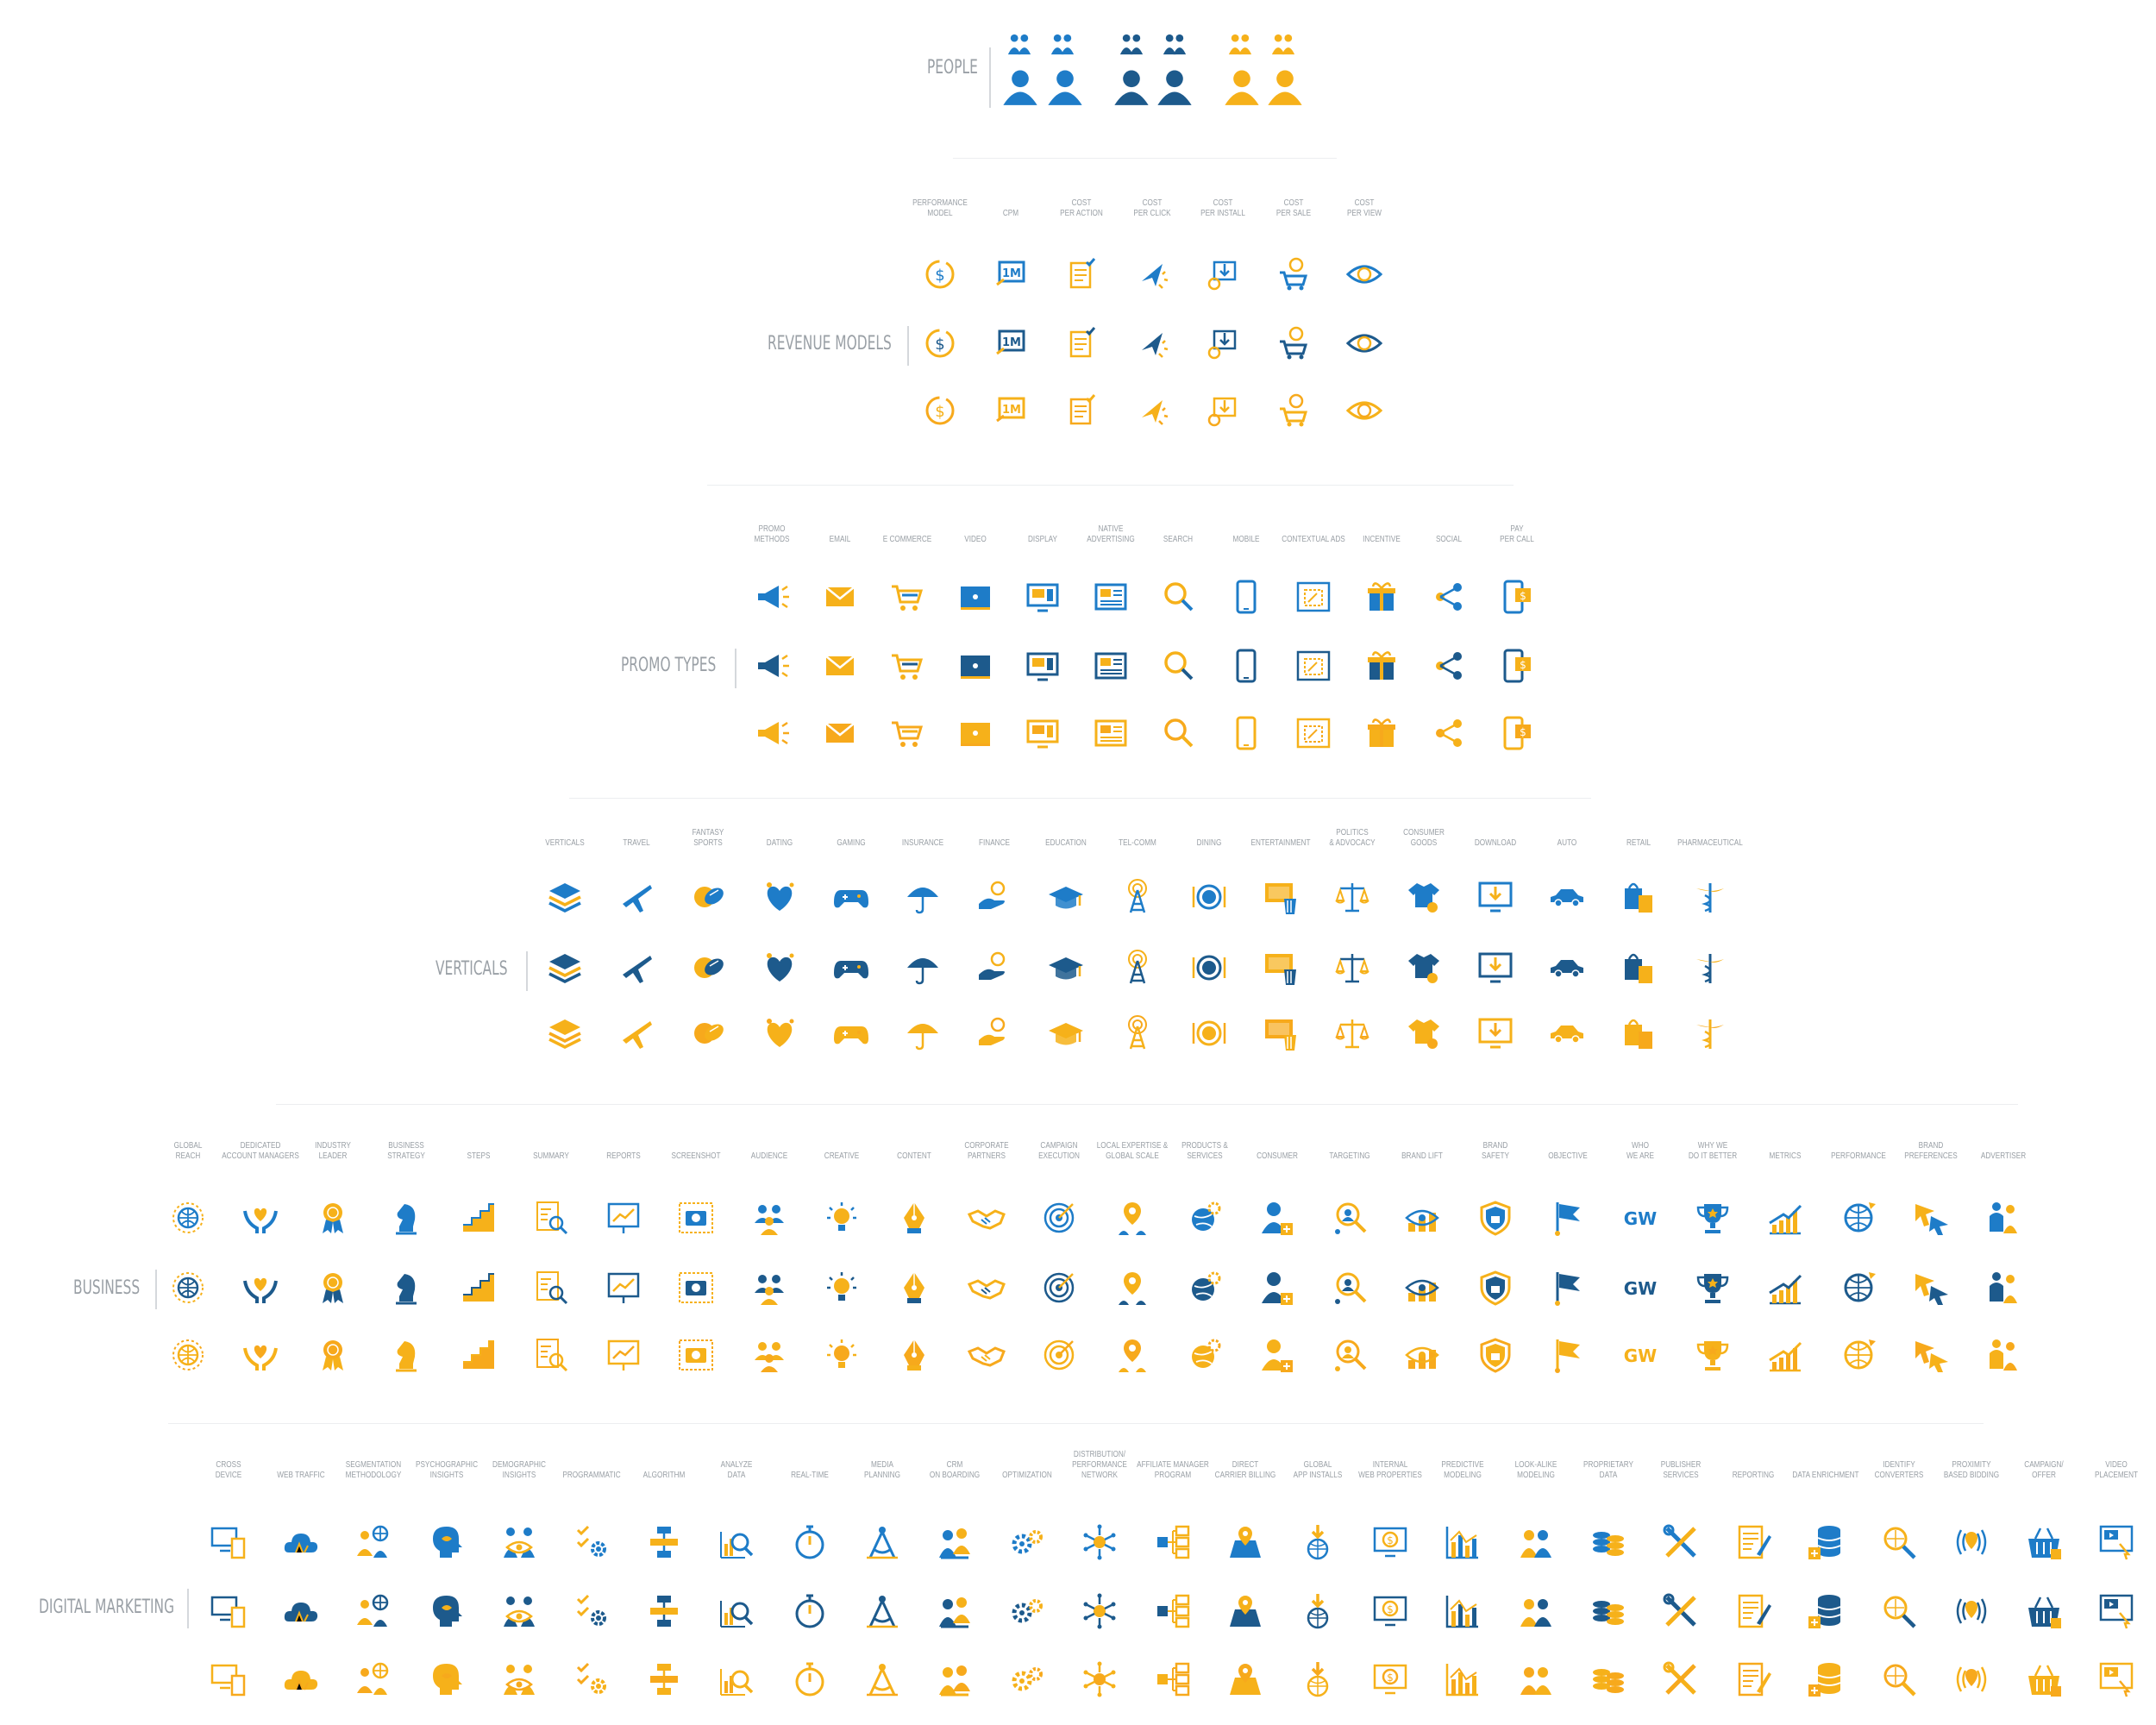 This screenshot has width=2156, height=1725. I want to click on column-label: TARGETING, so click(1349, 1156).